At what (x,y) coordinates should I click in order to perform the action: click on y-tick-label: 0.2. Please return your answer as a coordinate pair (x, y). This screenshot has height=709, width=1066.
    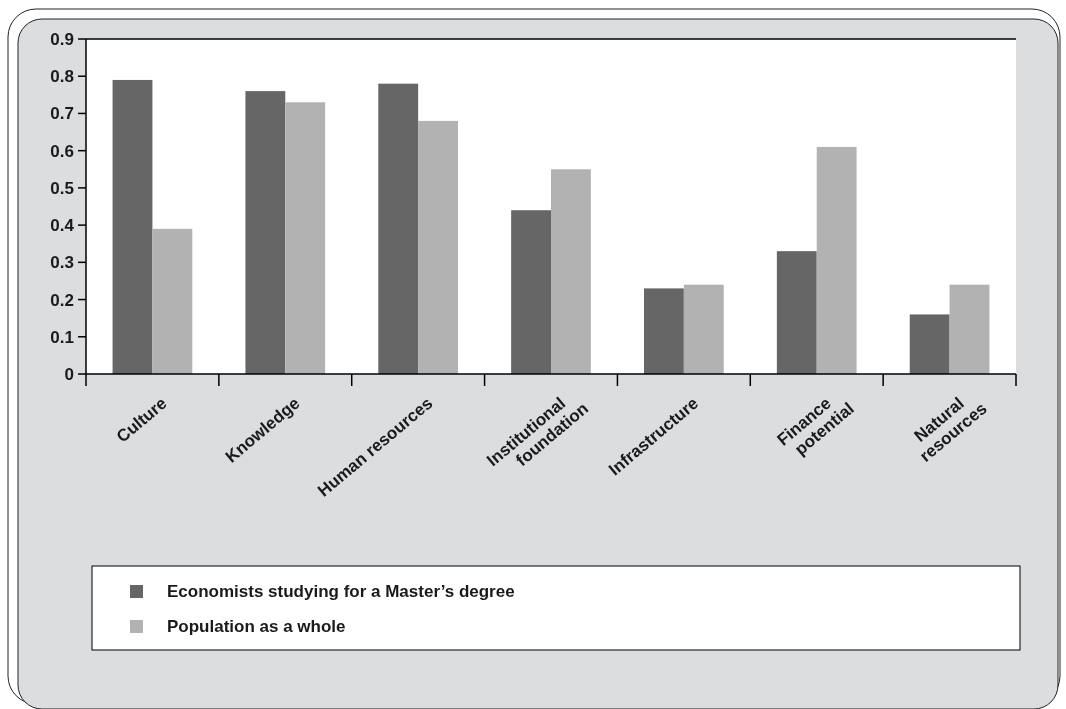
    Looking at the image, I should click on (62, 300).